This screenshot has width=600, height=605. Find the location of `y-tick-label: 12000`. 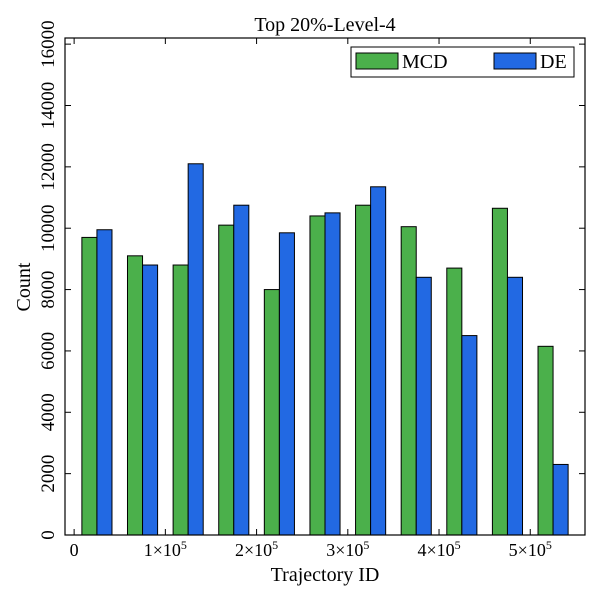

y-tick-label: 12000 is located at coordinates (48, 167).